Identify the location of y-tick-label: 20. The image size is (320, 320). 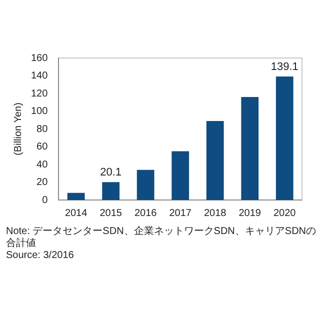
(42, 182).